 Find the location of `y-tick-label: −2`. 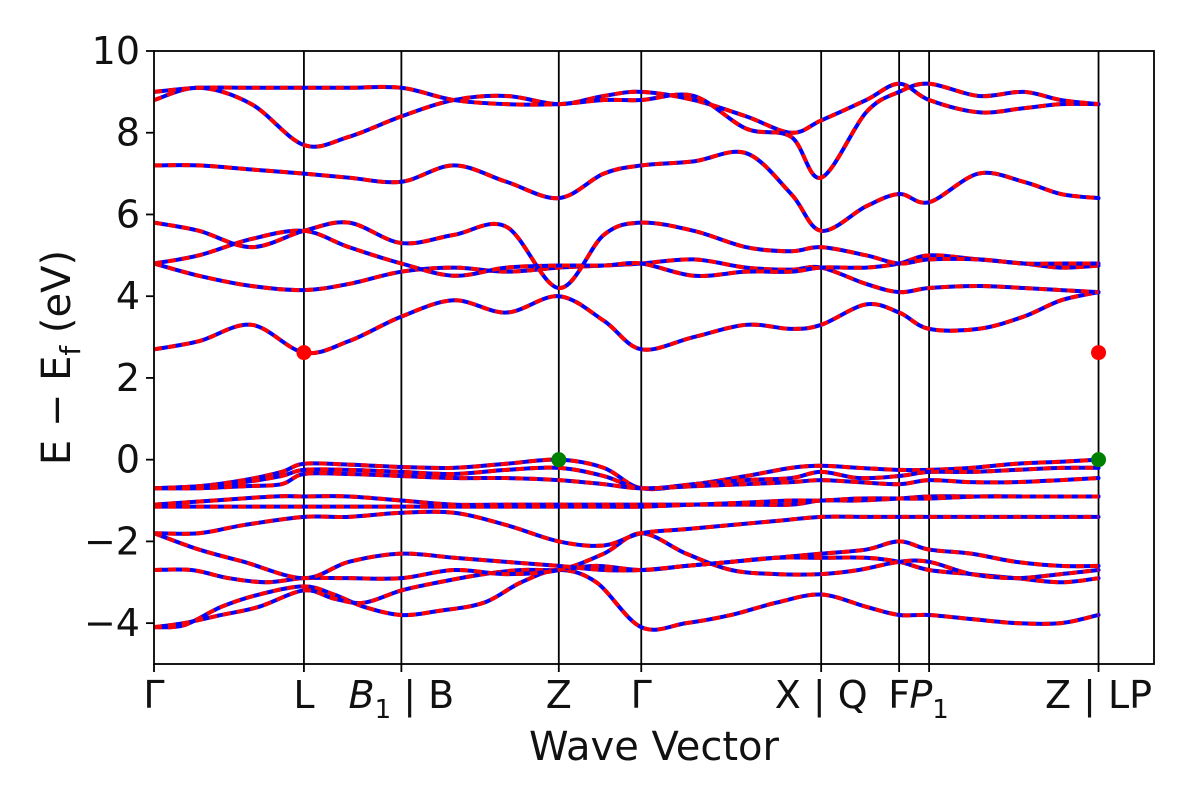

y-tick-label: −2 is located at coordinates (112, 541).